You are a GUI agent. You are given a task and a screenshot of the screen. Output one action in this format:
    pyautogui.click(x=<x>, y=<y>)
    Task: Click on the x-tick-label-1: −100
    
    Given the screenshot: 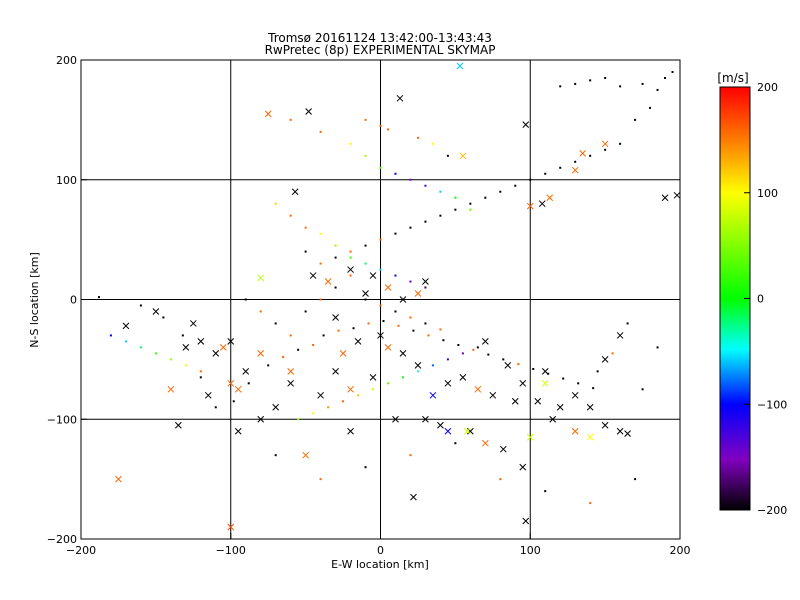 What is the action you would take?
    pyautogui.click(x=231, y=550)
    